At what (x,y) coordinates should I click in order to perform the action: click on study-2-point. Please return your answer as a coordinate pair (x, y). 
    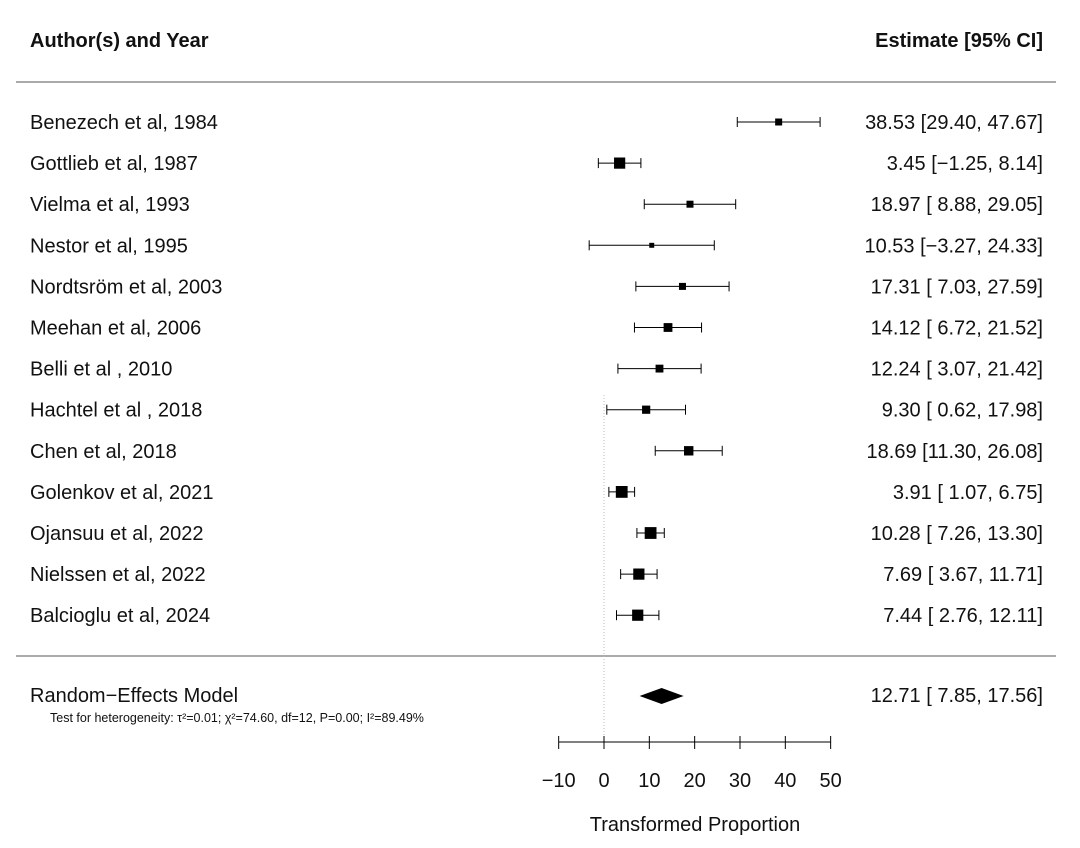
    Looking at the image, I should click on (620, 163).